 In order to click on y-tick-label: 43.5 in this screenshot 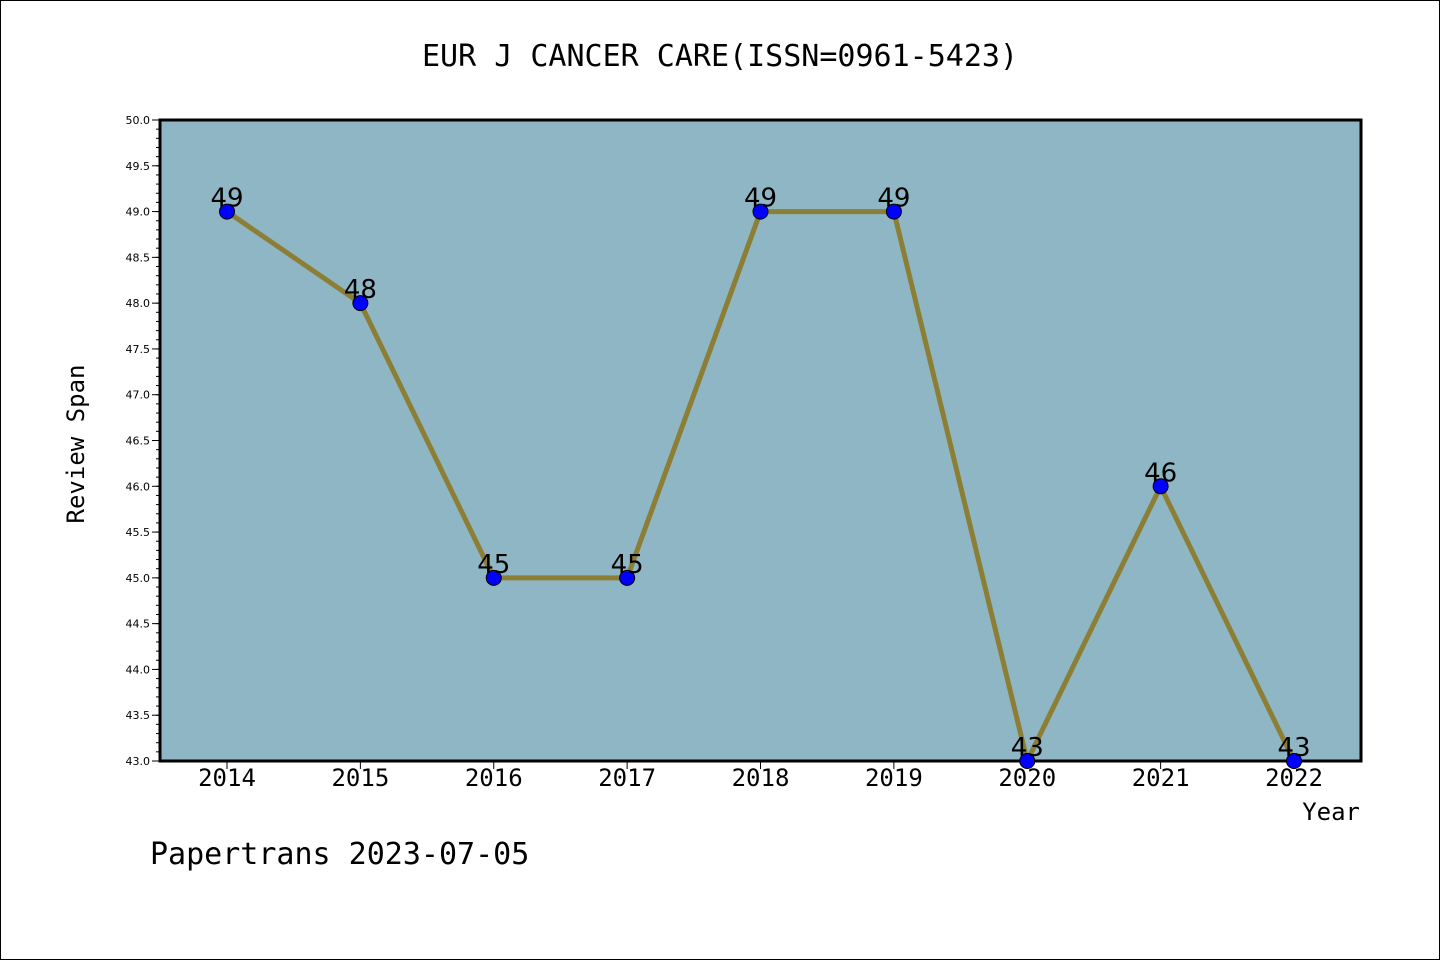, I will do `click(138, 715)`.